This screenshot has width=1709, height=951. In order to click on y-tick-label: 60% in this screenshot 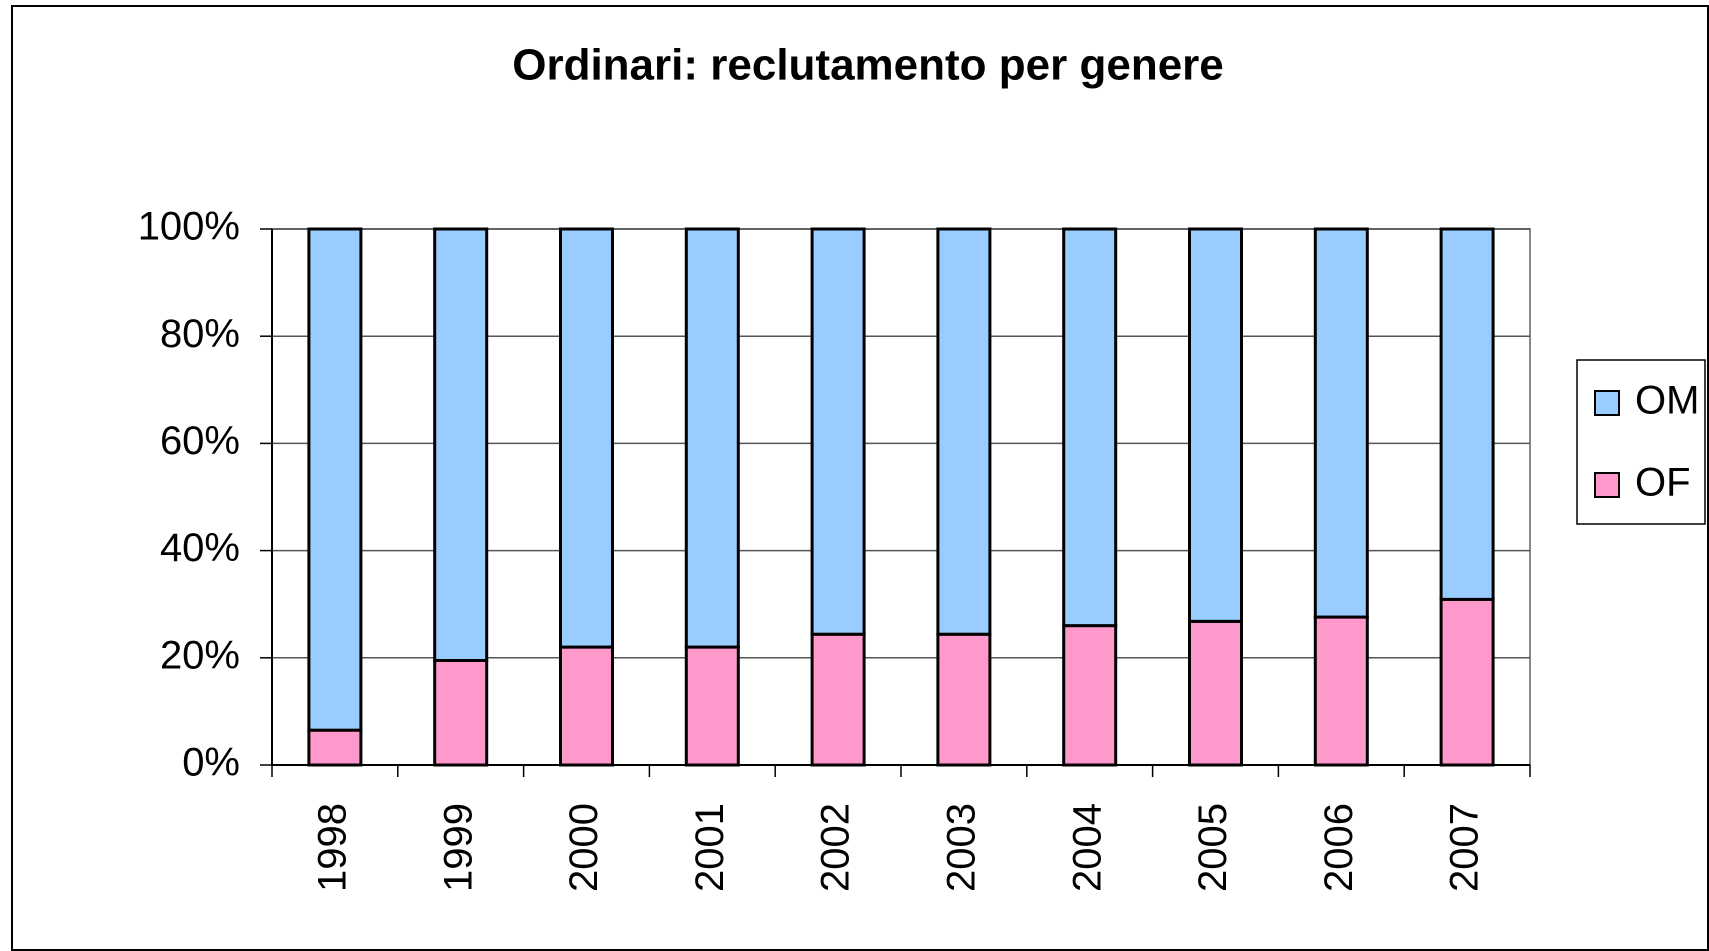, I will do `click(200, 441)`.